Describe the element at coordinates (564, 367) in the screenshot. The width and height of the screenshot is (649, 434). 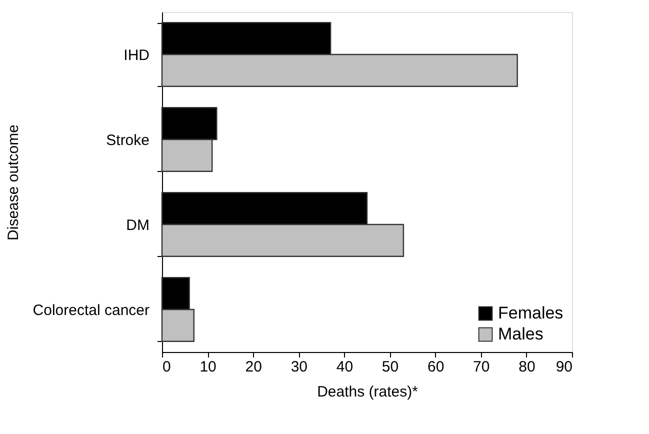
I see `x-tick-label: 90` at that location.